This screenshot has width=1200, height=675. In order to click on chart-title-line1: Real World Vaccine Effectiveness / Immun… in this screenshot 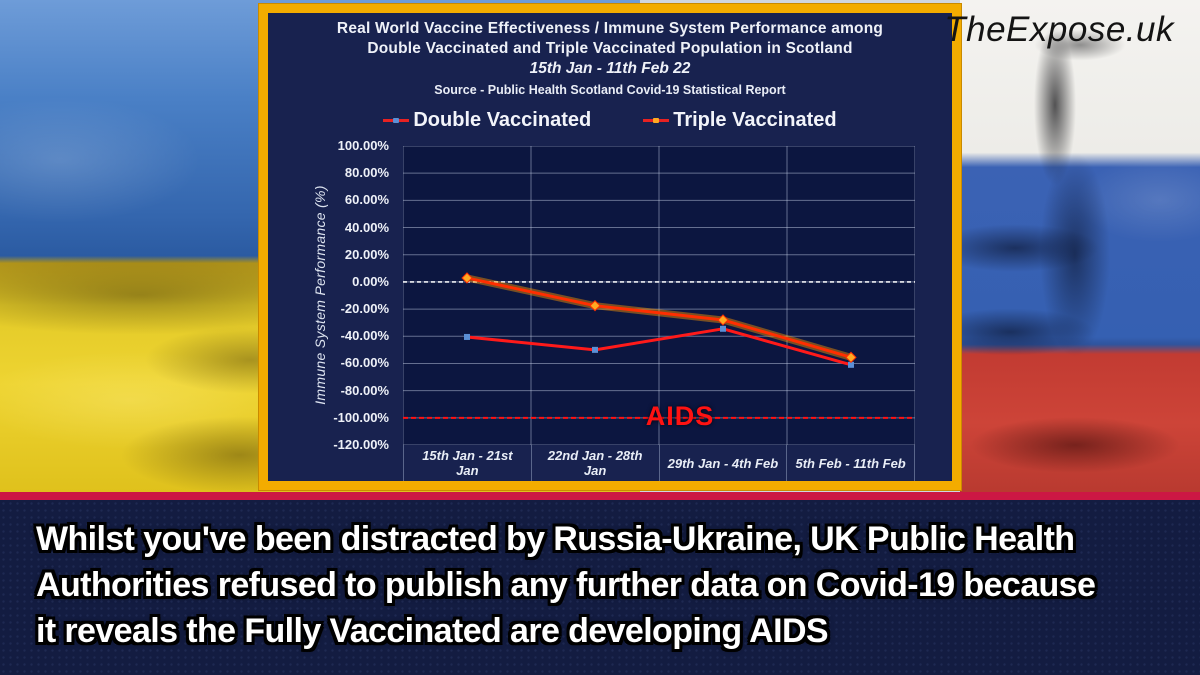, I will do `click(610, 28)`.